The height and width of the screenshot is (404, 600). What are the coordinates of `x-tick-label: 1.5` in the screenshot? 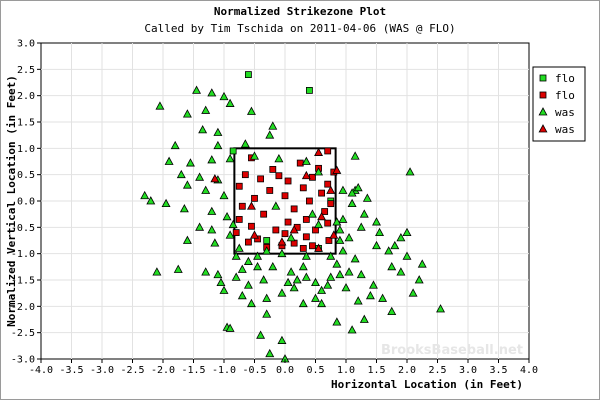 It's located at (376, 370).